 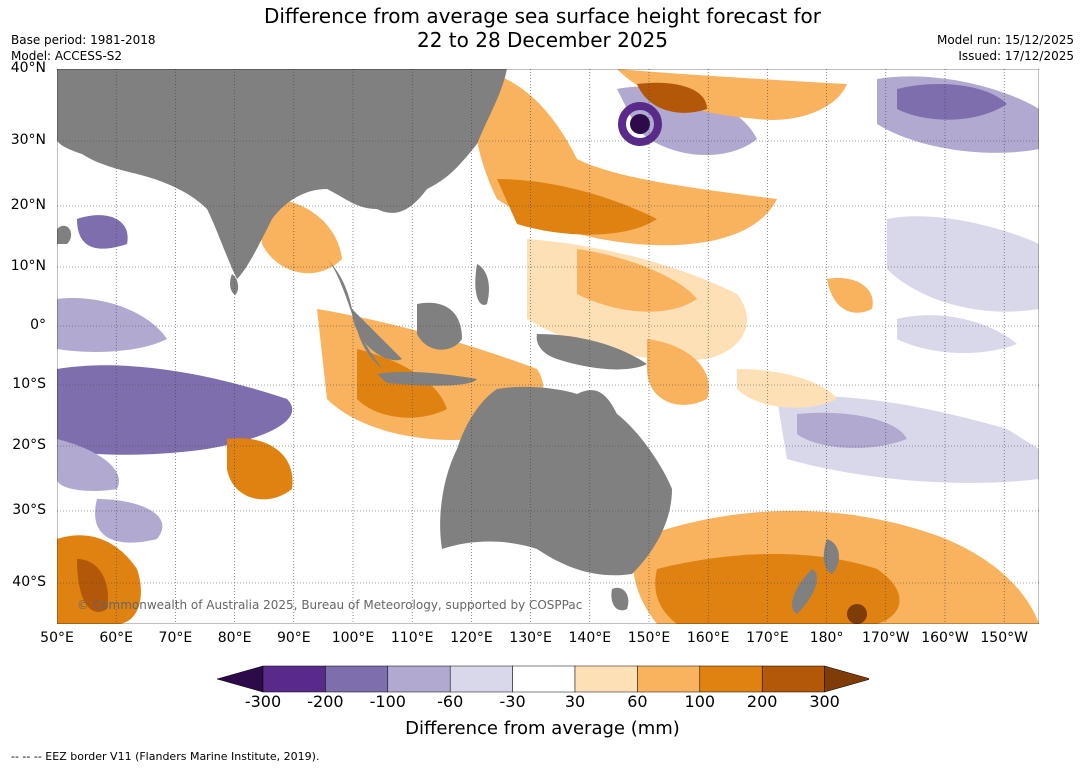 I want to click on colorbar-tick-label: 300, so click(x=824, y=701).